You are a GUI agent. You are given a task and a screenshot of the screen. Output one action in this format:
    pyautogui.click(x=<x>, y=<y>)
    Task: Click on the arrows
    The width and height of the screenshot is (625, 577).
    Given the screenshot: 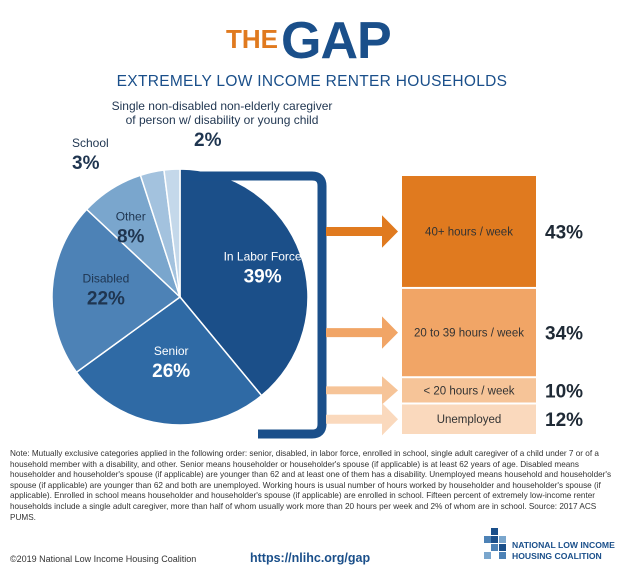 What is the action you would take?
    pyautogui.click(x=362, y=325)
    